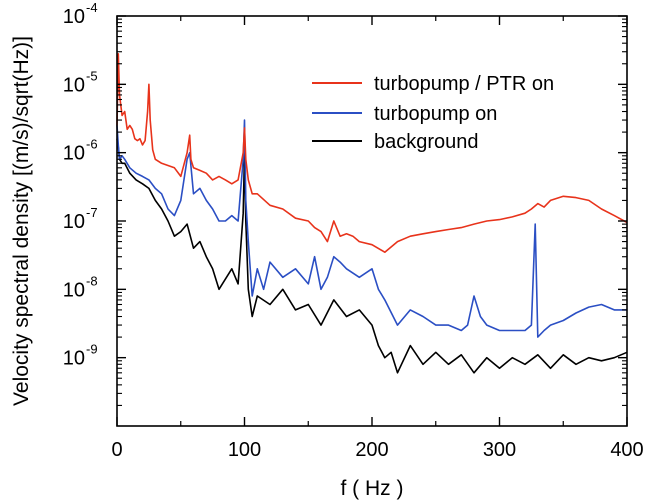 This screenshot has height=503, width=661. Describe the element at coordinates (116, 450) in the screenshot. I see `x-tick-label: 0` at that location.